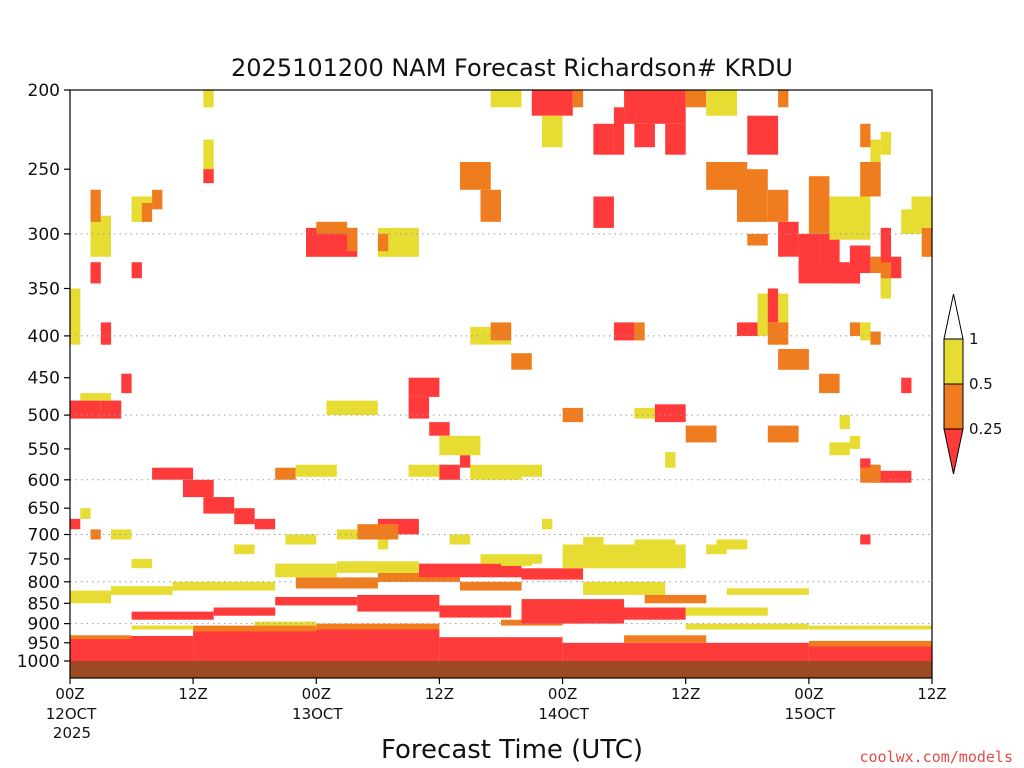 This screenshot has height=768, width=1024. Describe the element at coordinates (44, 290) in the screenshot. I see `y-tick-label: 350` at that location.